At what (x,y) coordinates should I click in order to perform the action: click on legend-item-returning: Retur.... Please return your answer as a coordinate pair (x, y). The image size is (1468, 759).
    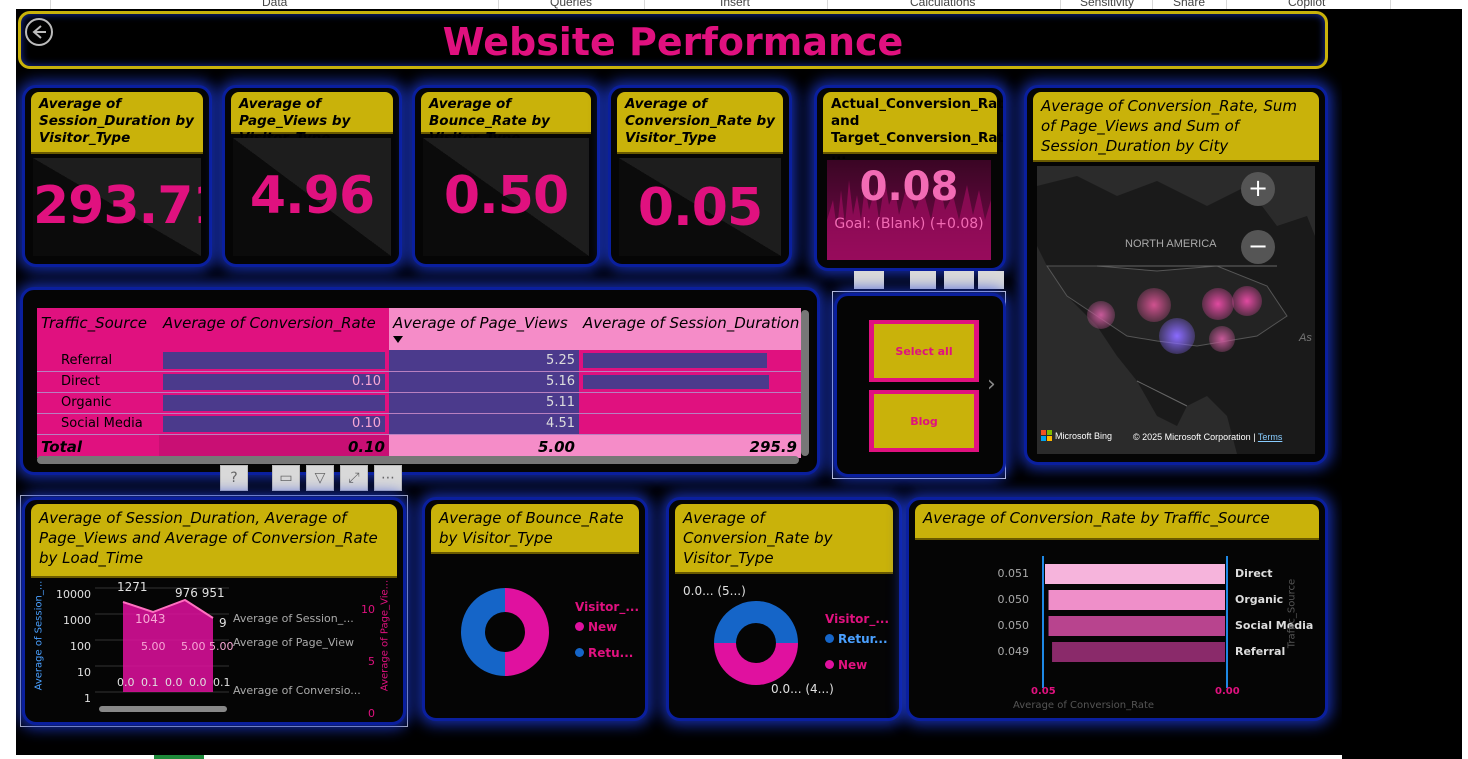
    Looking at the image, I should click on (856, 639).